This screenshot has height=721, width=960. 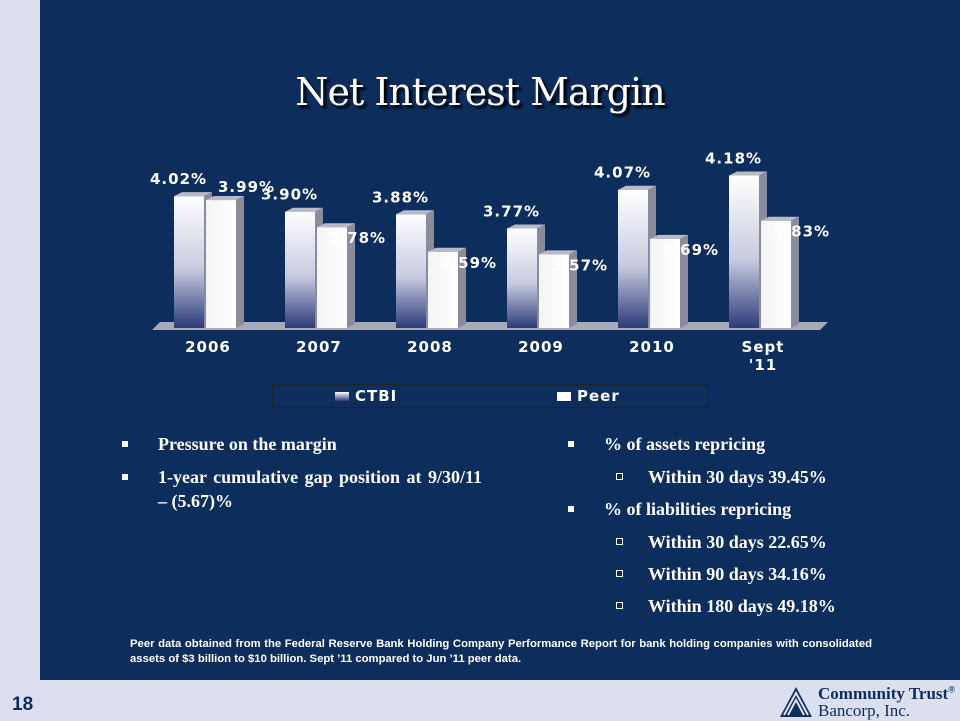 What do you see at coordinates (490, 396) in the screenshot?
I see `chart-legend: CTBI Peer` at bounding box center [490, 396].